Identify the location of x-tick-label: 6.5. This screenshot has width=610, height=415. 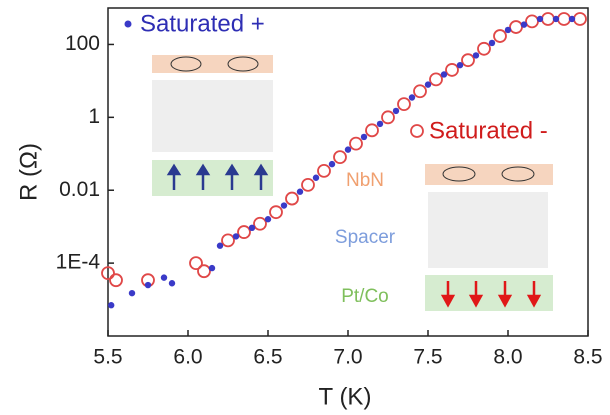
(267, 357).